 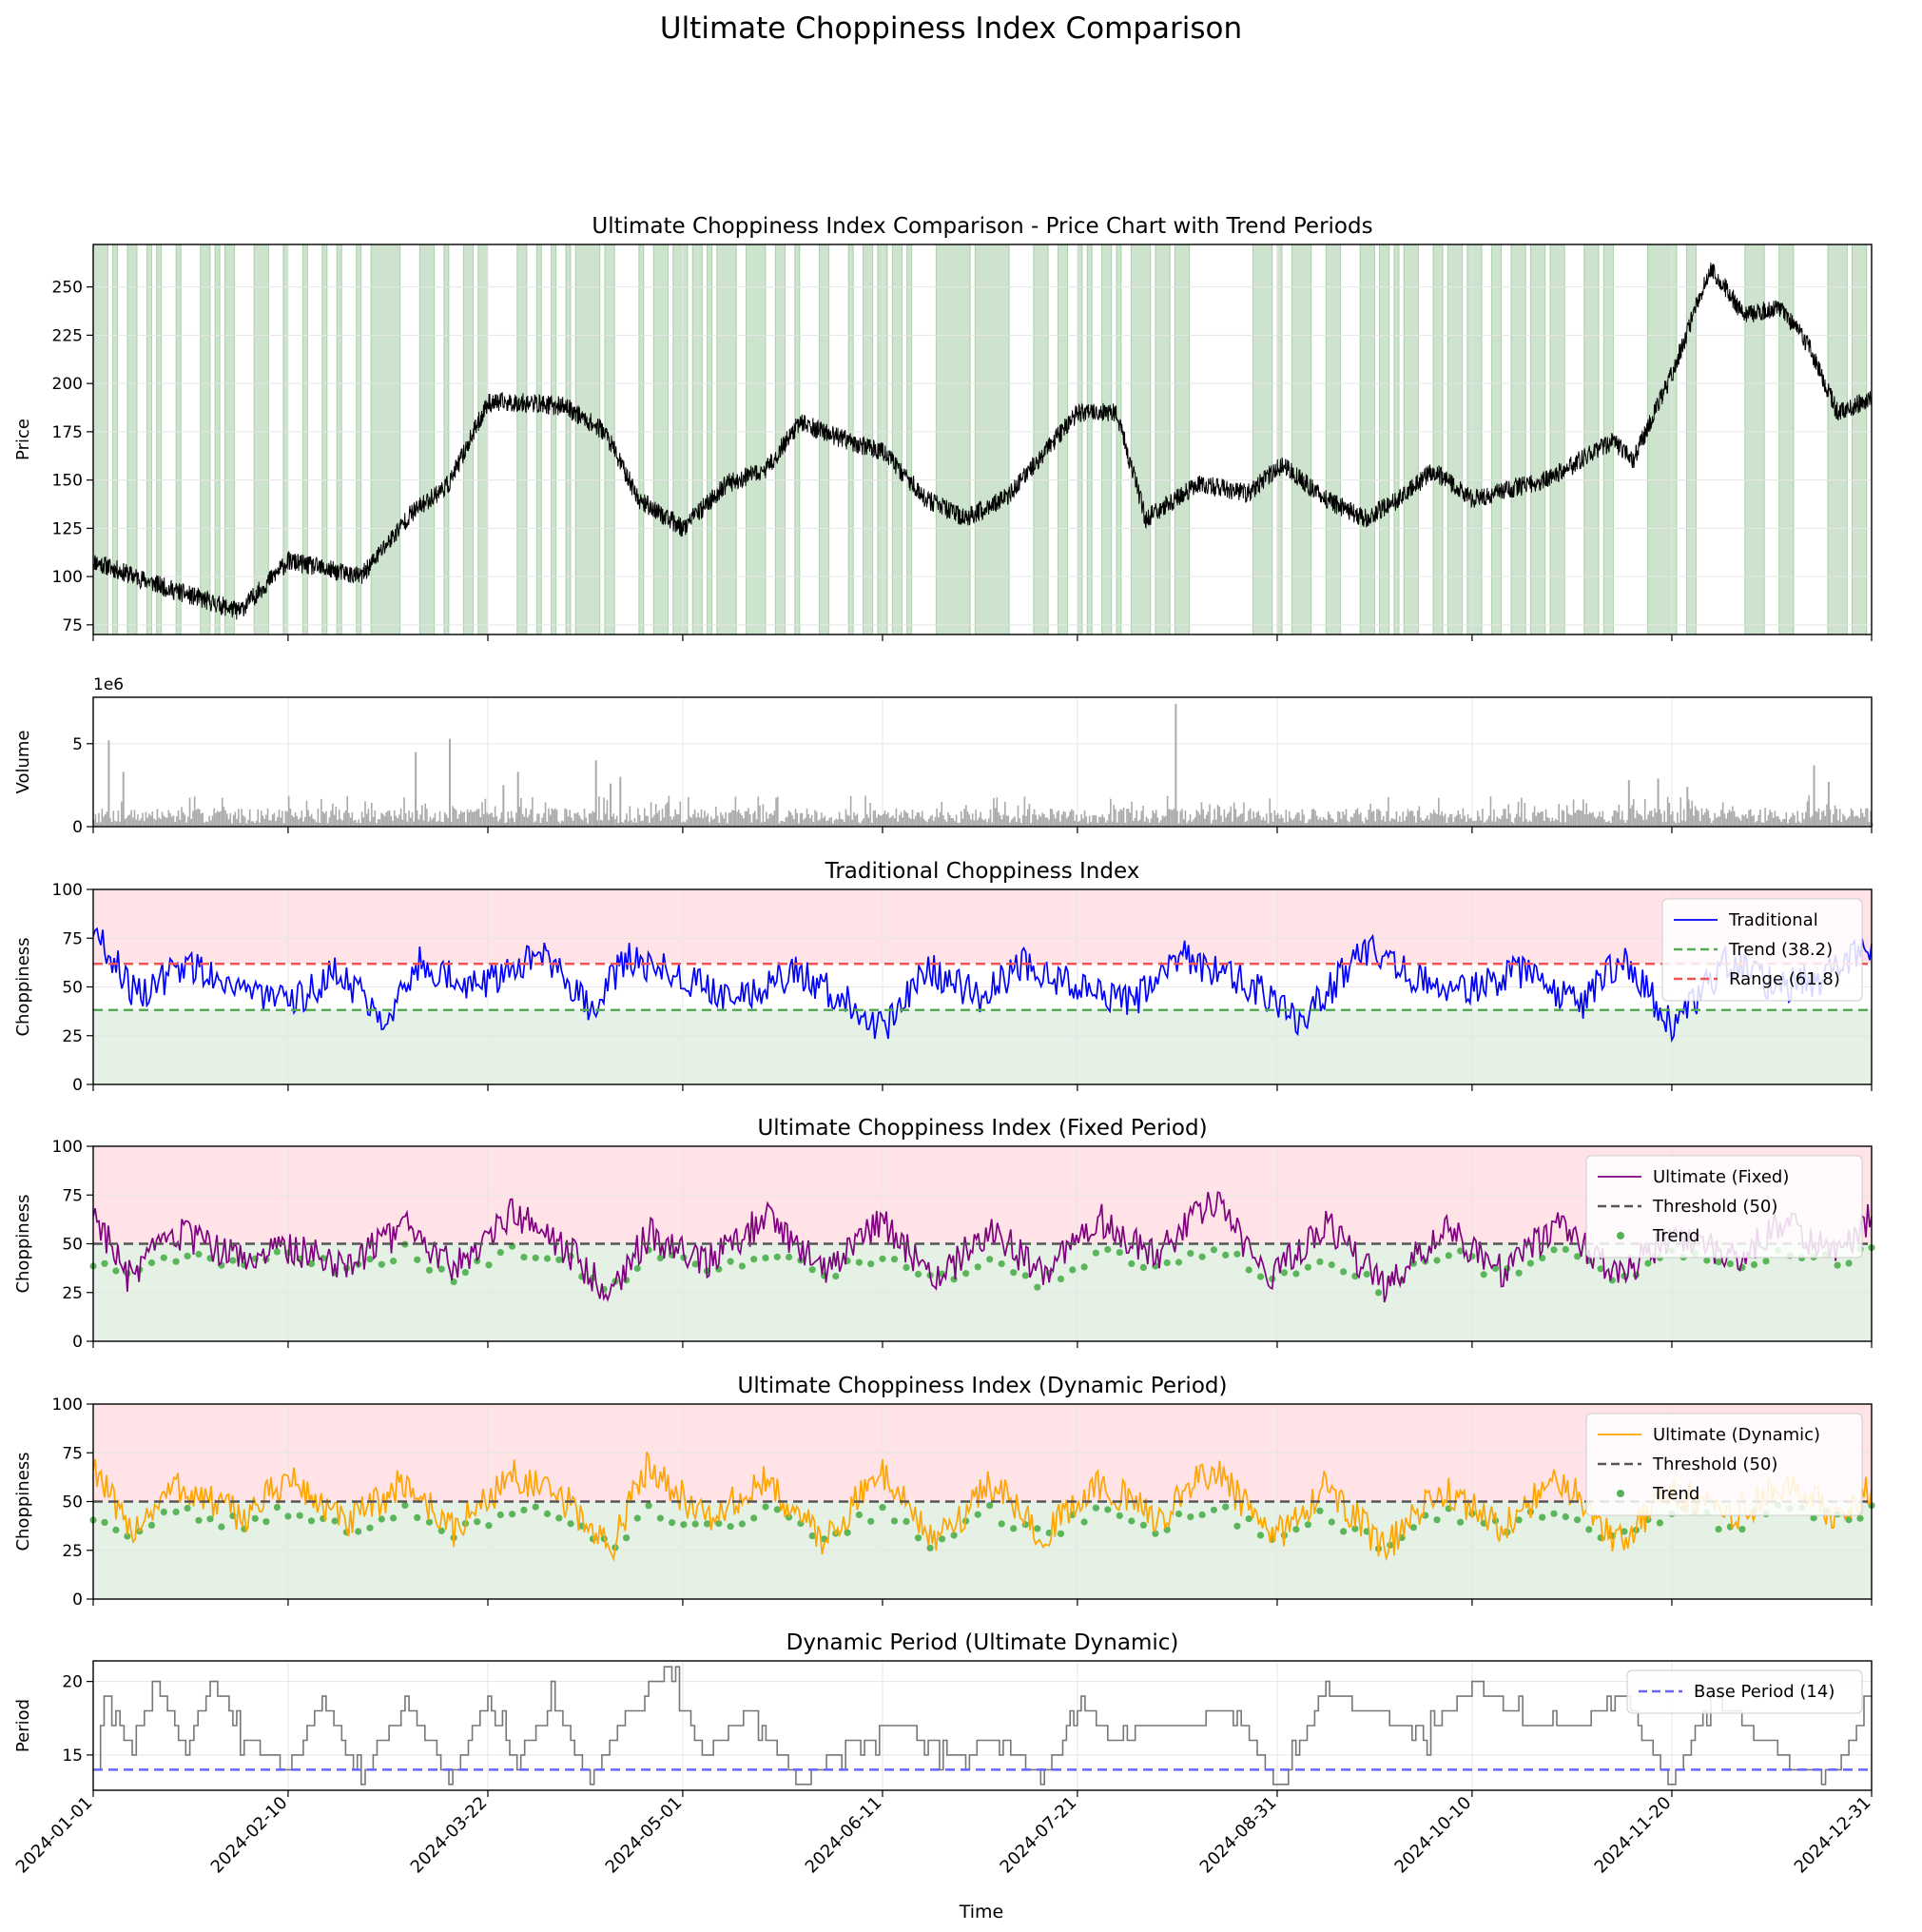 What do you see at coordinates (109, 685) in the screenshot?
I see `y-offset-label: 1e6` at bounding box center [109, 685].